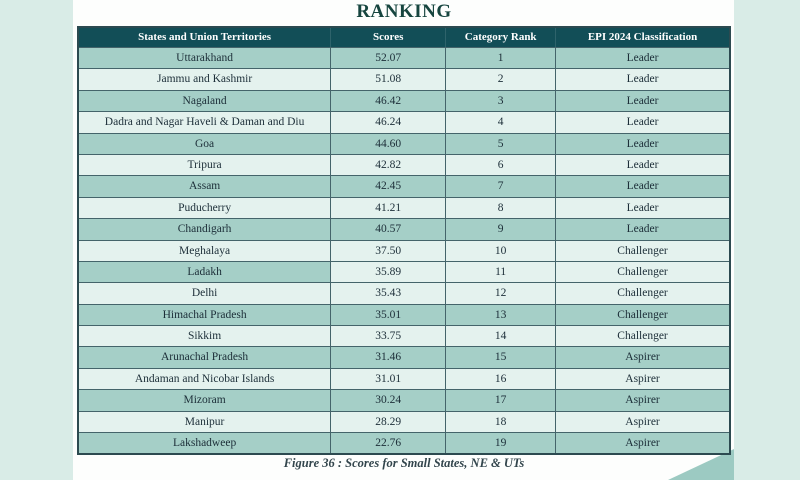 The height and width of the screenshot is (480, 800). Describe the element at coordinates (205, 208) in the screenshot. I see `cell-state: Puducherry` at that location.